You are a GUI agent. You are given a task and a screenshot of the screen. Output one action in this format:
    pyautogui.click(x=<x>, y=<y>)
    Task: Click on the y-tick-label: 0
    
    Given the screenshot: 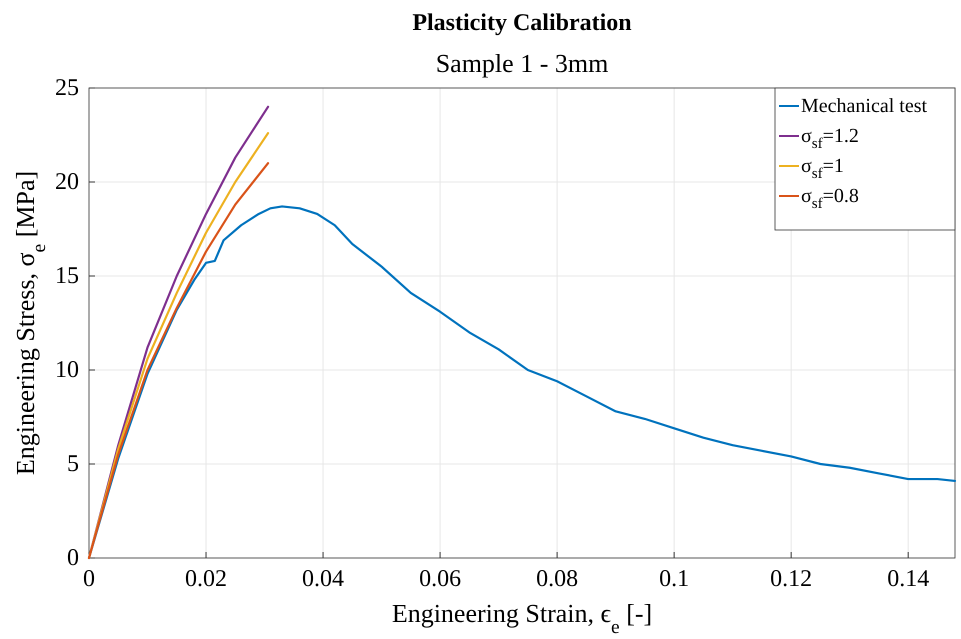 What is the action you would take?
    pyautogui.click(x=73, y=558)
    